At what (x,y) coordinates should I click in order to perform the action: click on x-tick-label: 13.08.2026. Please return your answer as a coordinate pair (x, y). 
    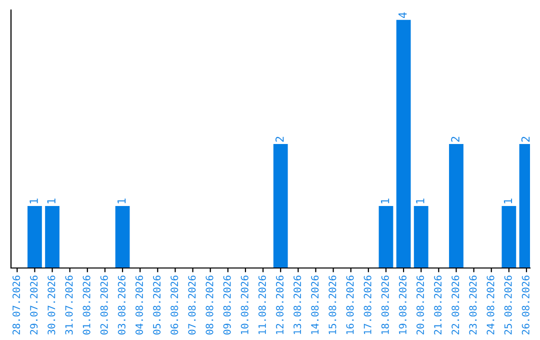
    Looking at the image, I should click on (298, 305).